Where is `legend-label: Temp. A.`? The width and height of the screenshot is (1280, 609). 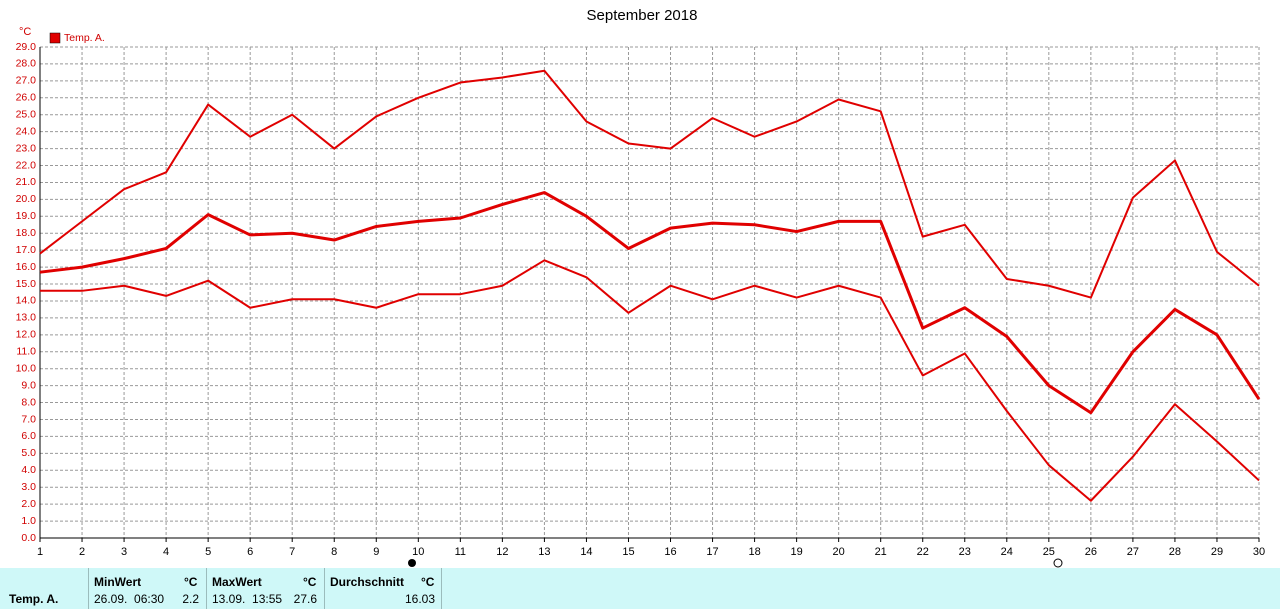 legend-label: Temp. A. is located at coordinates (84, 38).